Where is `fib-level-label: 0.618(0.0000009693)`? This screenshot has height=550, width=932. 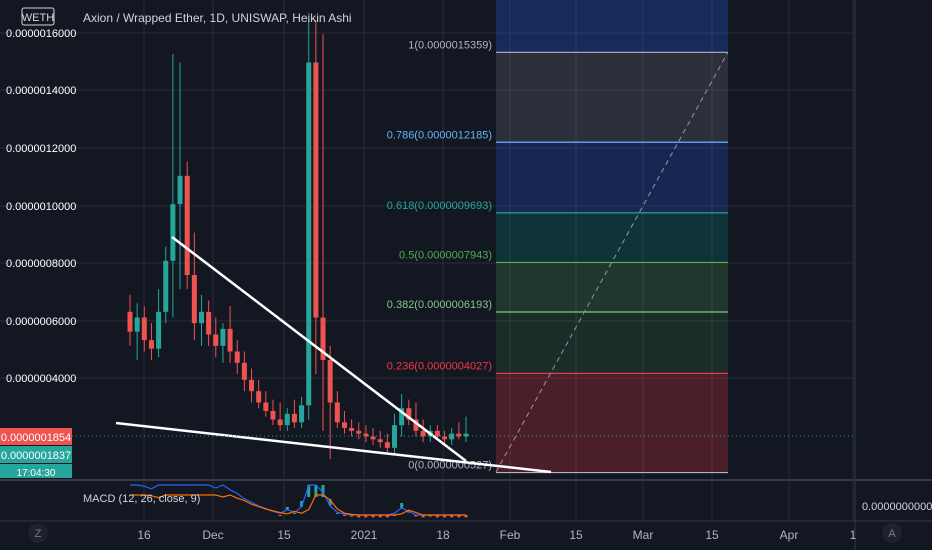 fib-level-label: 0.618(0.0000009693) is located at coordinates (439, 206).